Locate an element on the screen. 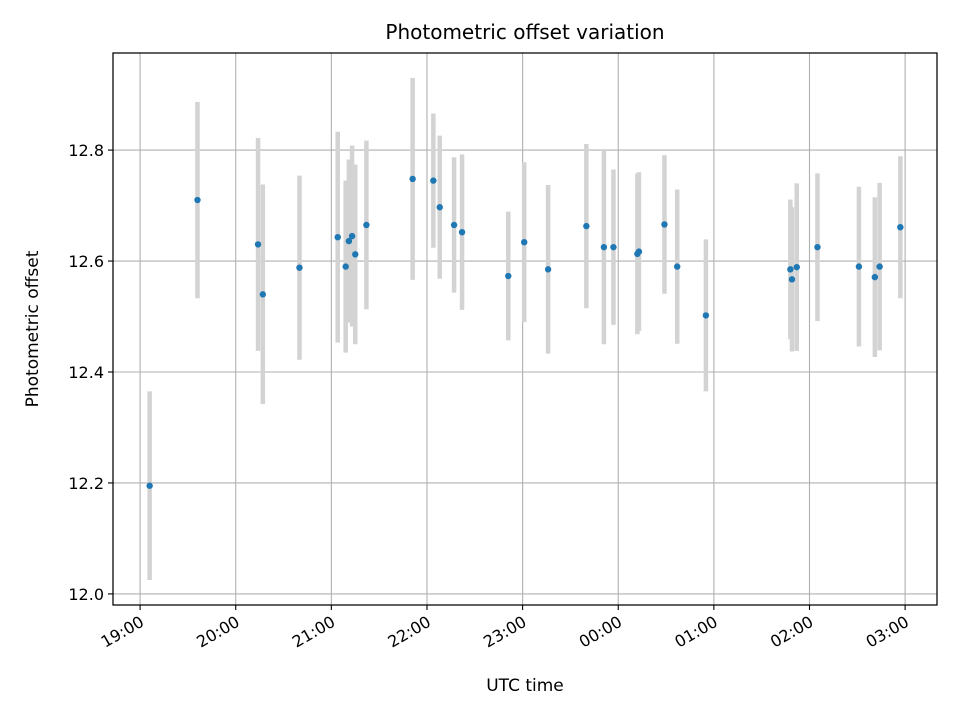 The height and width of the screenshot is (720, 960). y-tick-label: 12.6 is located at coordinates (86, 261).